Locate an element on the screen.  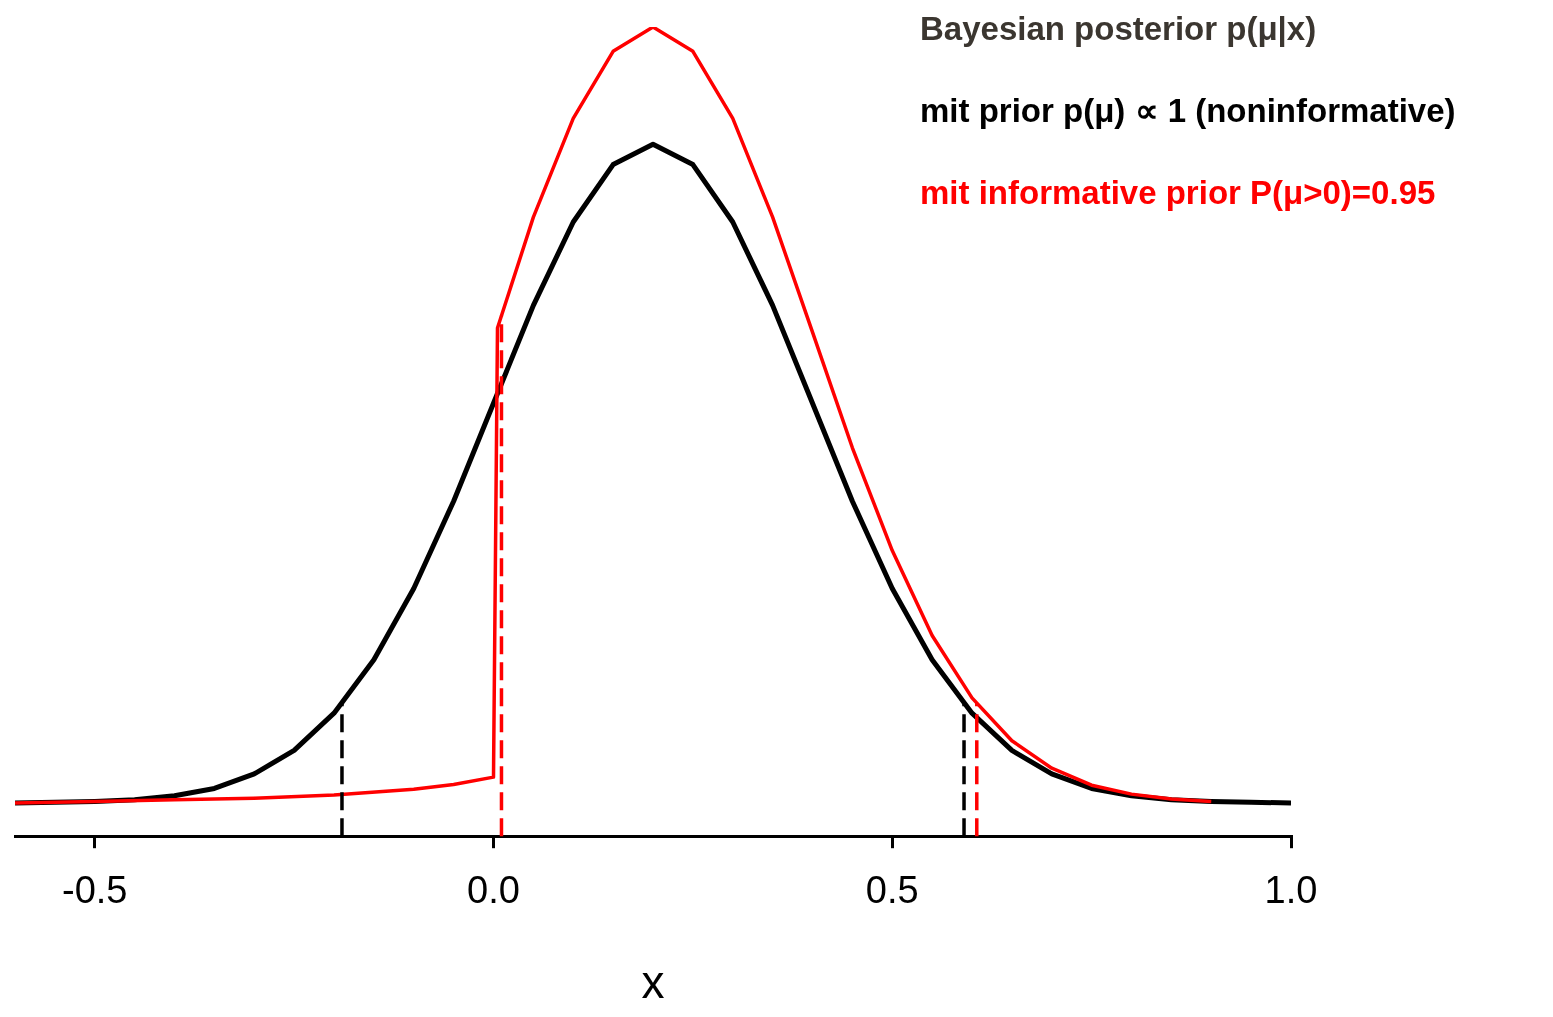
text: mit prior p(μ) ∝ 1 (noninformative) is located at coordinates (1188, 111).